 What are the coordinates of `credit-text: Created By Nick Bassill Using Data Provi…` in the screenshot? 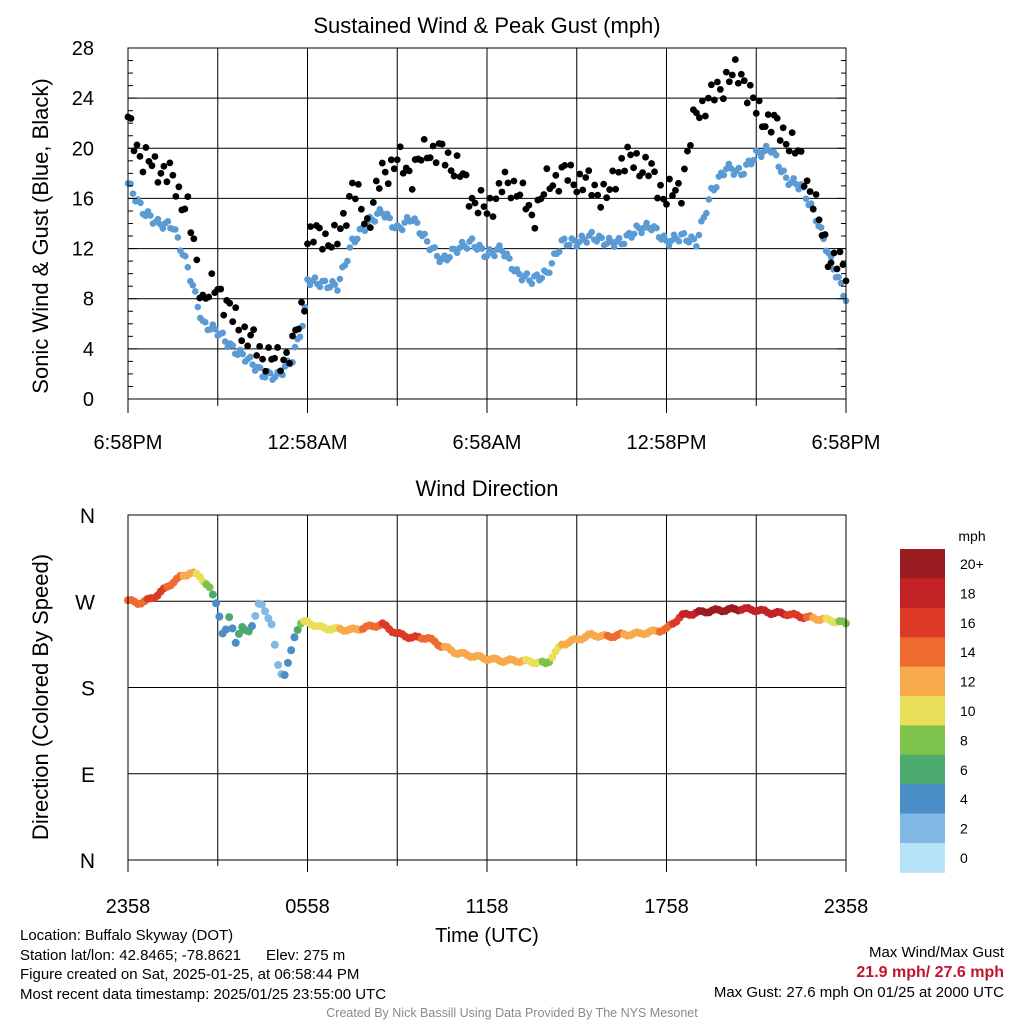 It's located at (512, 1013).